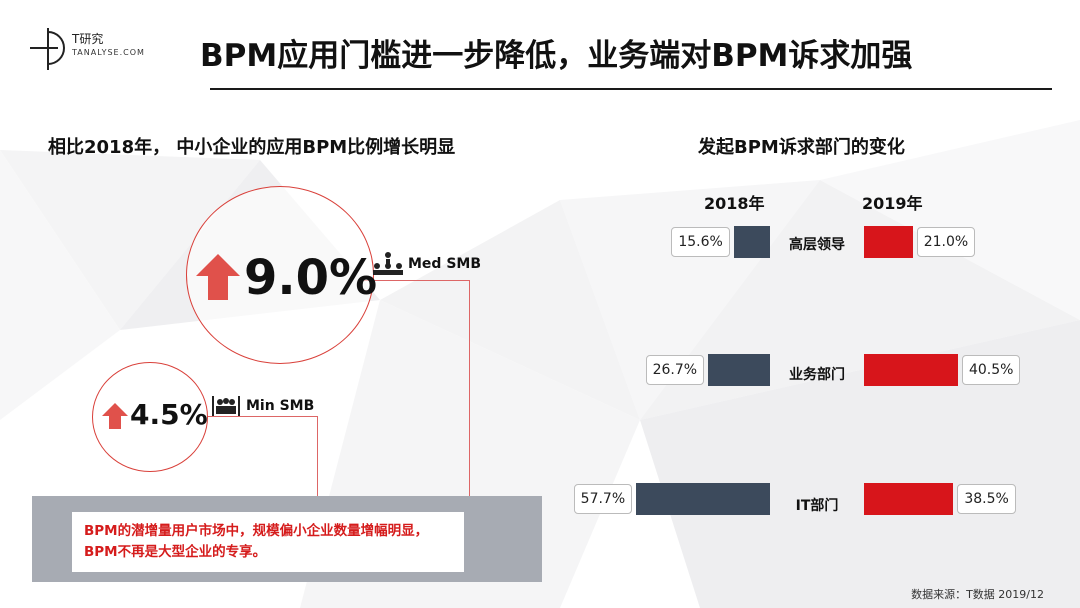 Image resolution: width=1080 pixels, height=608 pixels. Describe the element at coordinates (991, 370) in the screenshot. I see `value-label-2019: 40.5%` at that location.